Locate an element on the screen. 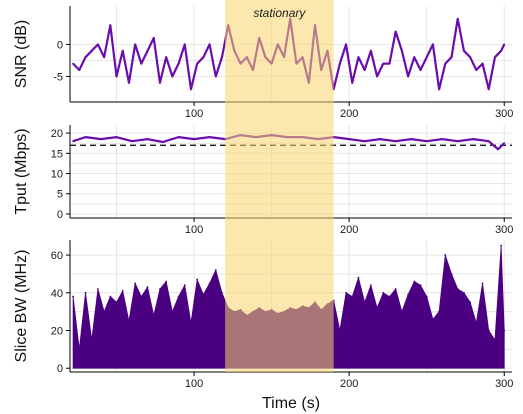  y-tick-label: 10 is located at coordinates (57, 175).